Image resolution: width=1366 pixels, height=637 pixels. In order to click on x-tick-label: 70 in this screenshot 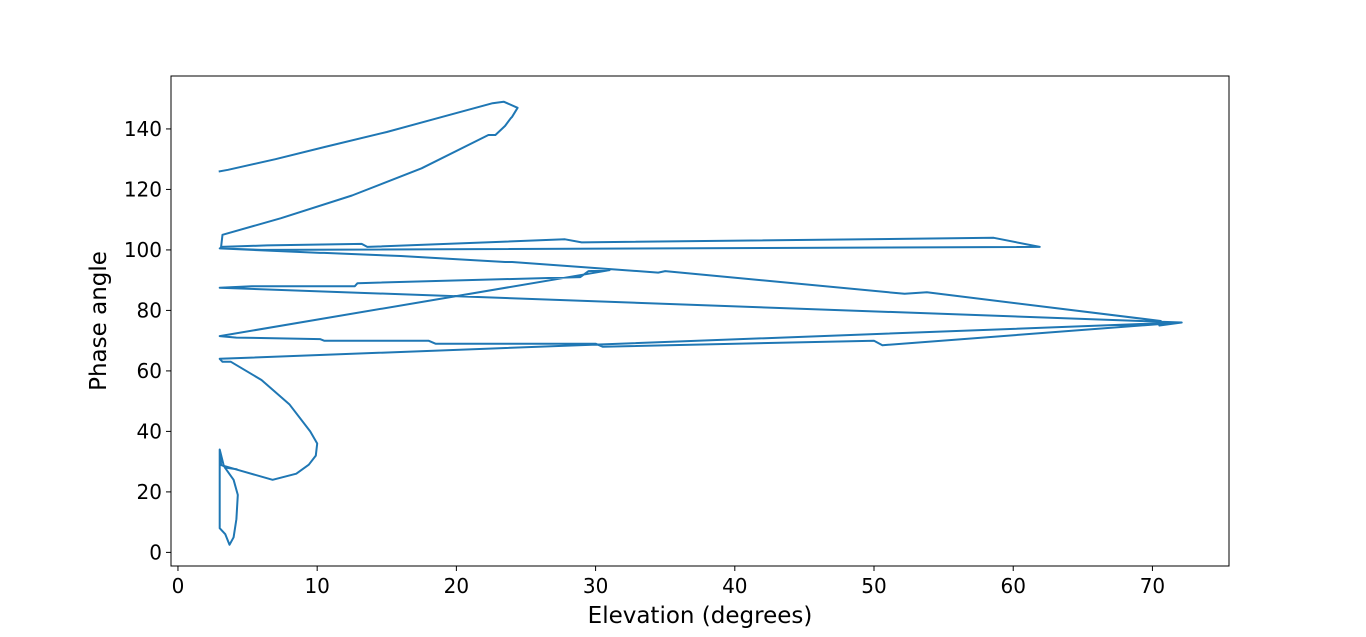, I will do `click(1152, 586)`.